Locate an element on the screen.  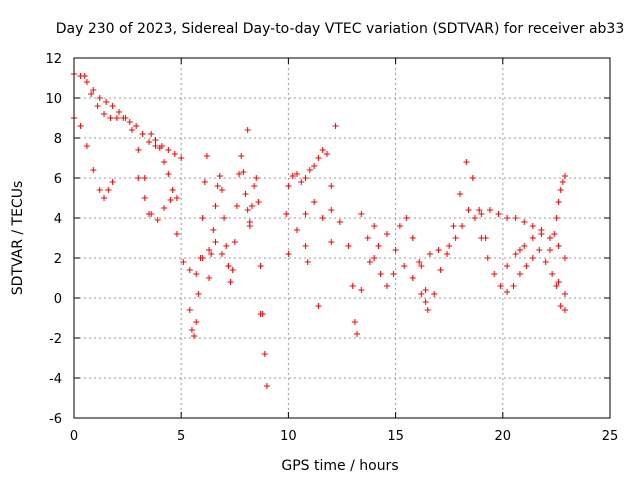
y-tick-label: 6 is located at coordinates (58, 179).